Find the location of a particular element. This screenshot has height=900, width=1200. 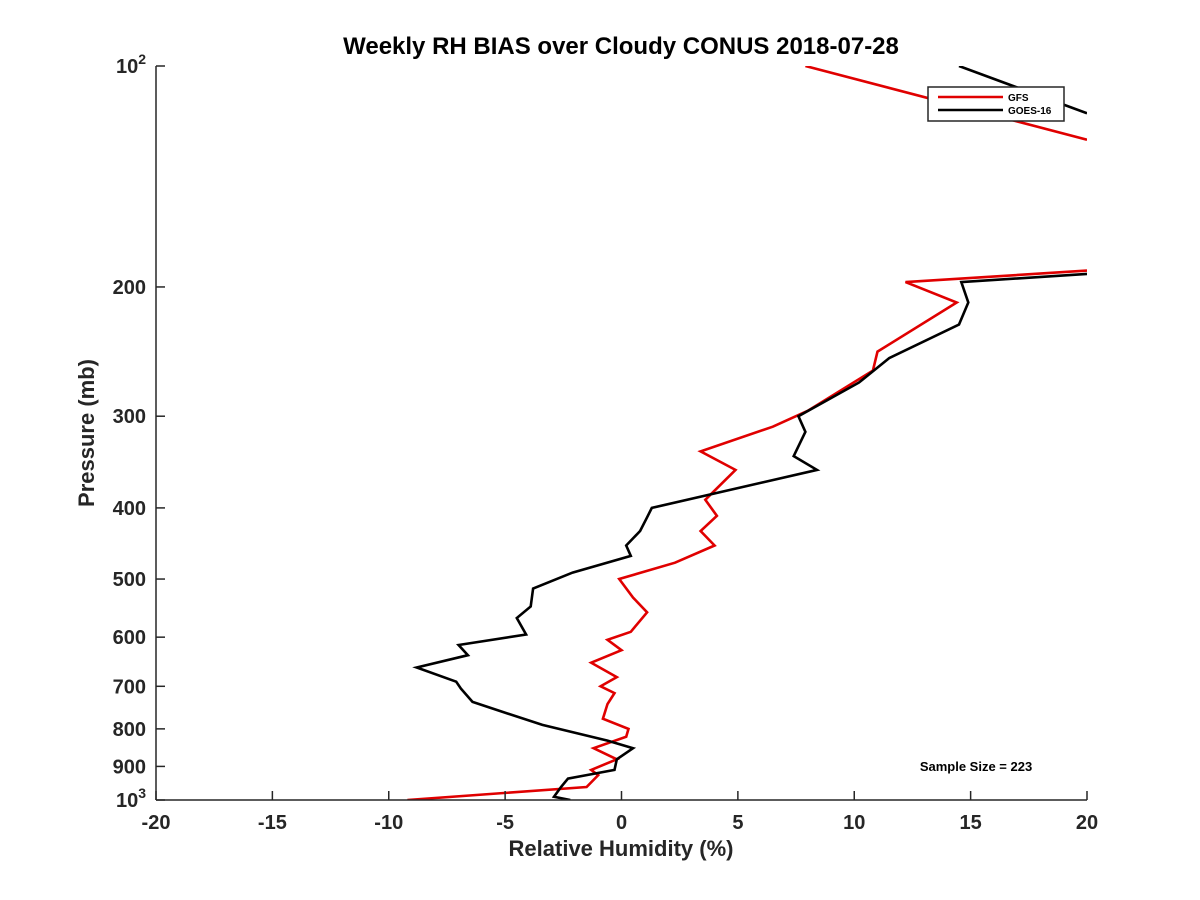

x-tick-label: -20 is located at coordinates (156, 823).